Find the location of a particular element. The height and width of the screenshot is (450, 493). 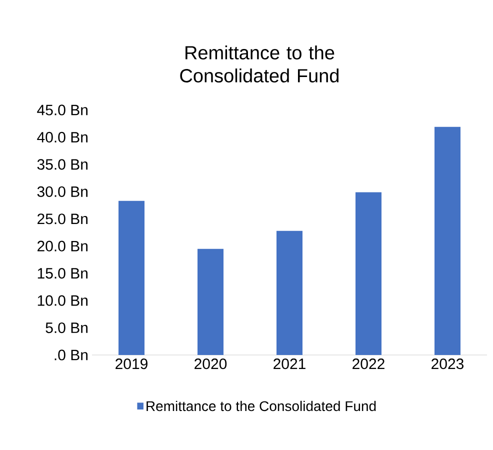

x-tick-label: 2019 is located at coordinates (132, 364).